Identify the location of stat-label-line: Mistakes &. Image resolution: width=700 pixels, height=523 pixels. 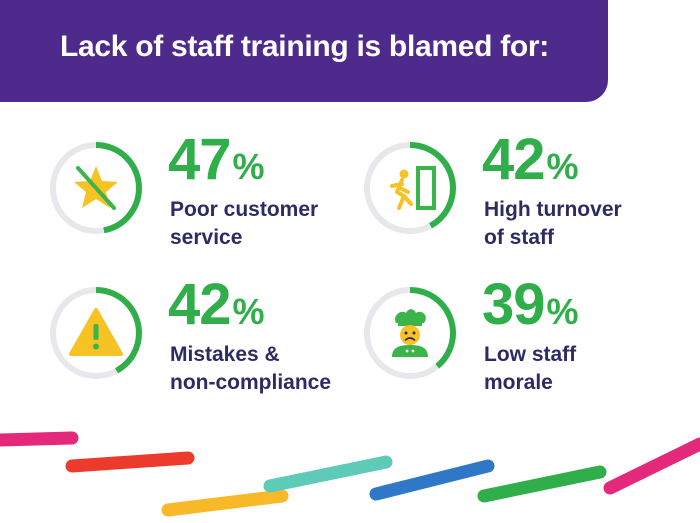
(225, 354).